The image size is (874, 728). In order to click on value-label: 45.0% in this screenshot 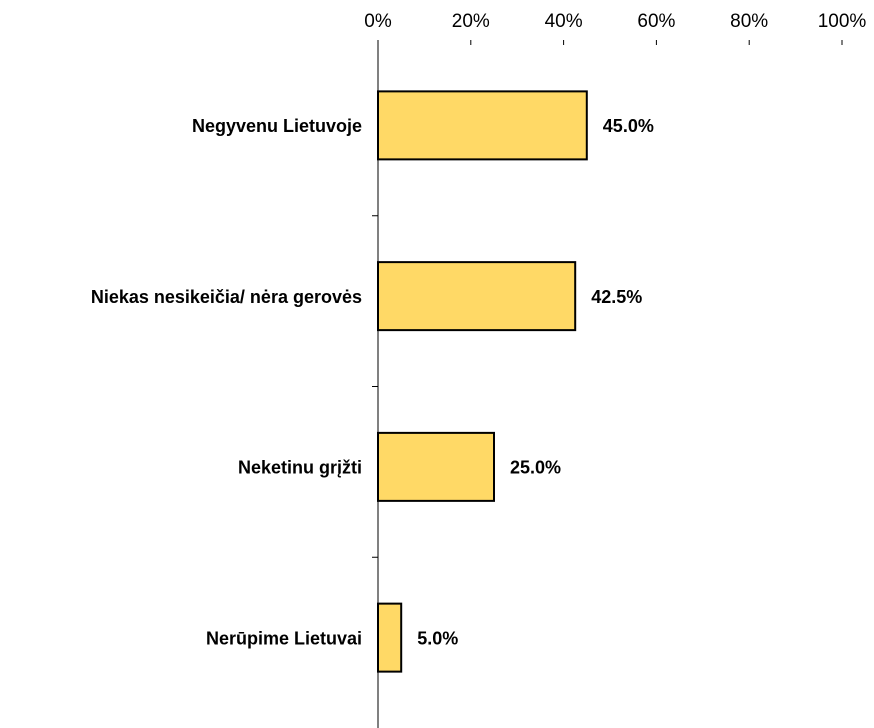, I will do `click(628, 126)`.